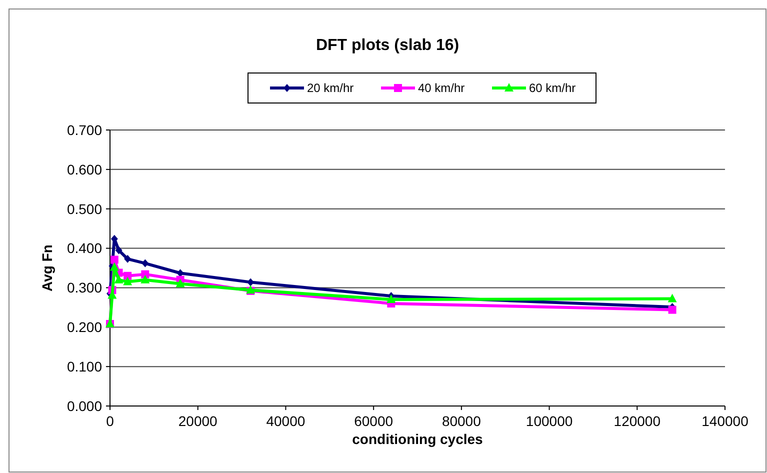  What do you see at coordinates (374, 421) in the screenshot?
I see `x-tick-label: 60000` at bounding box center [374, 421].